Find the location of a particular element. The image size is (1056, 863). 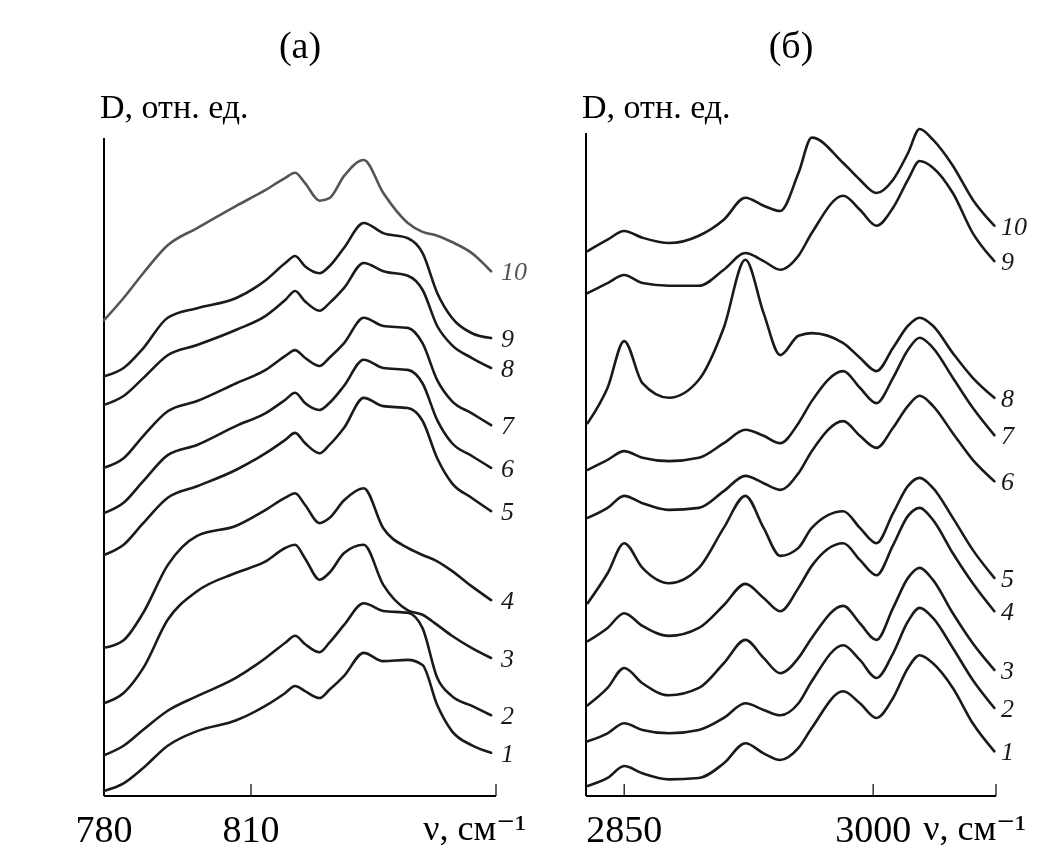

chart-title: (а) is located at coordinates (300, 45).